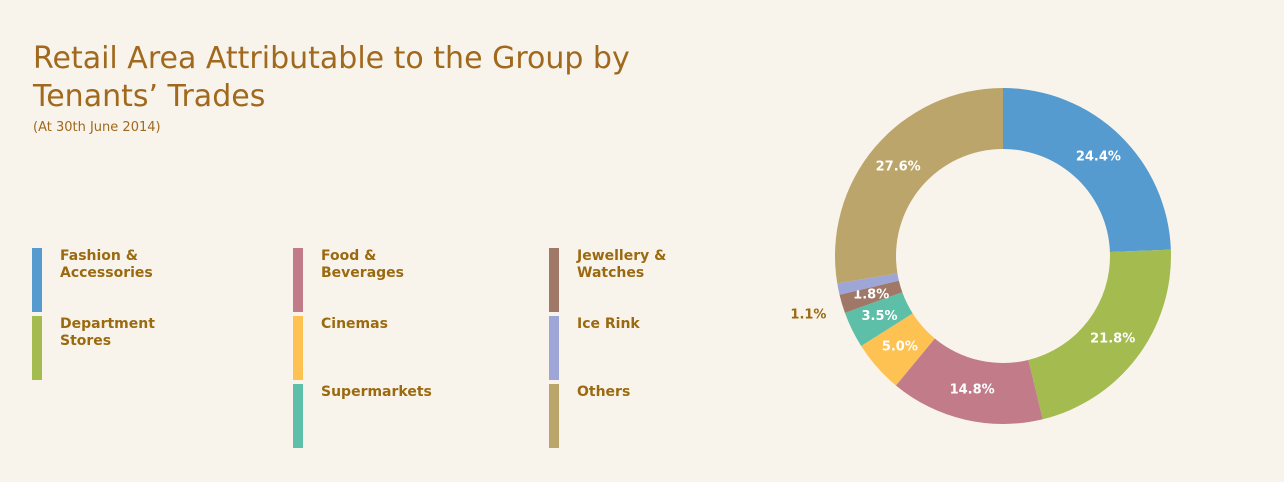  I want to click on legend-label: Supermarkets, so click(376, 392).